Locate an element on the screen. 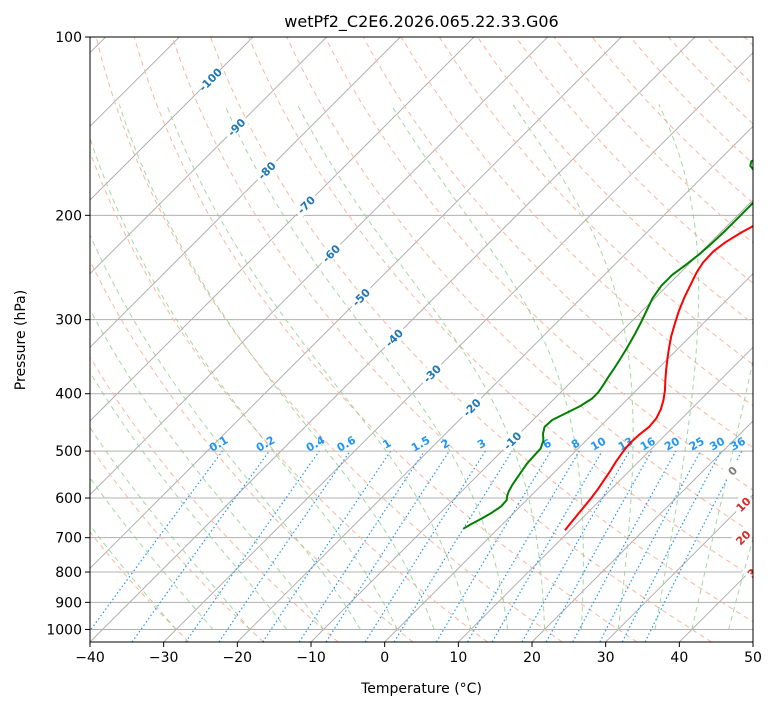 This screenshot has height=712, width=775. x-tick-label: −10 is located at coordinates (311, 658).